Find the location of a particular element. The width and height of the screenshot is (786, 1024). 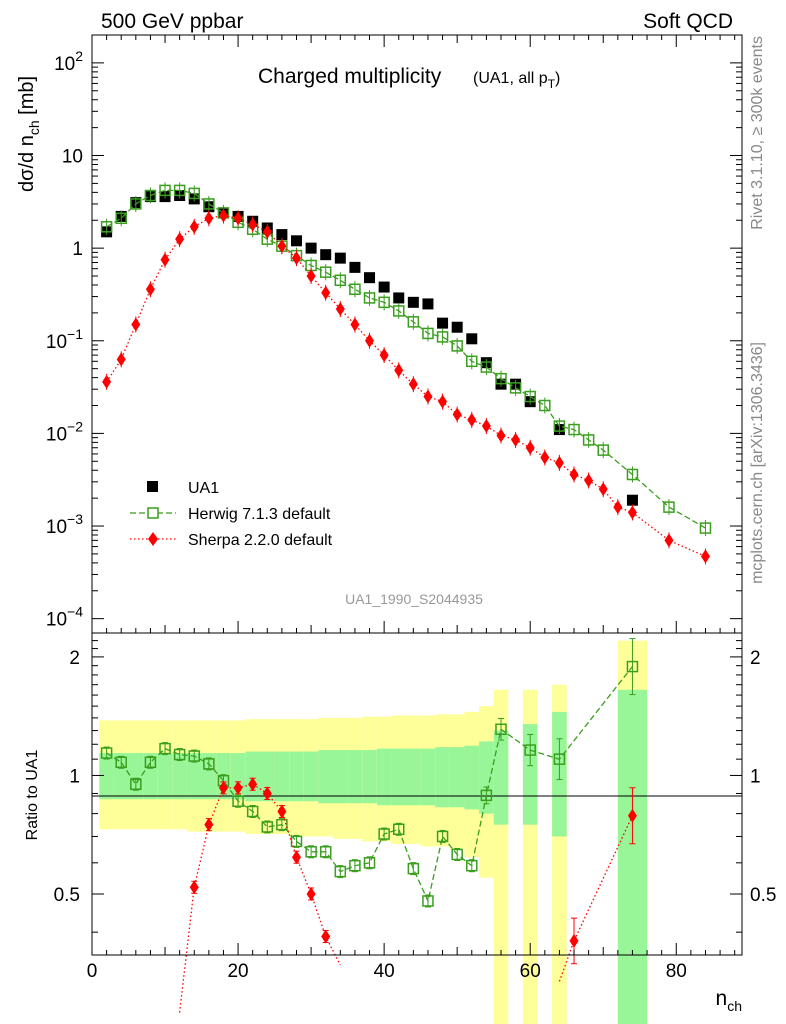

x-tick-label: 60 is located at coordinates (530, 971).